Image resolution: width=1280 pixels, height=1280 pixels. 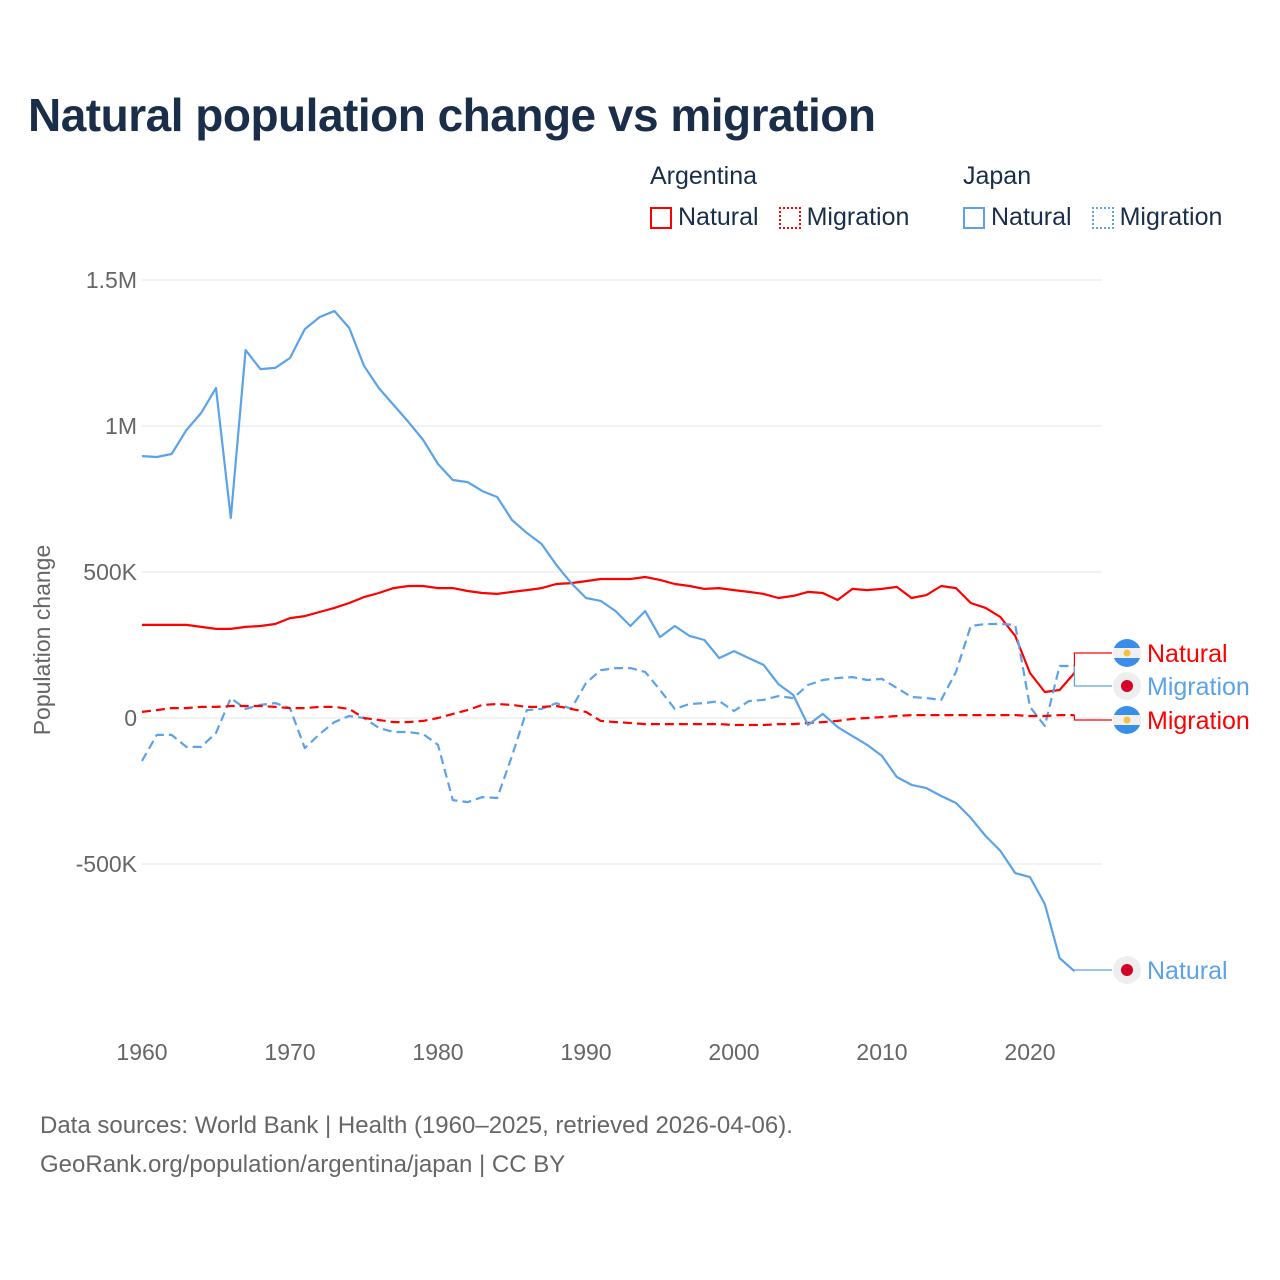 What do you see at coordinates (121, 426) in the screenshot?
I see `y-tick-label: 1M` at bounding box center [121, 426].